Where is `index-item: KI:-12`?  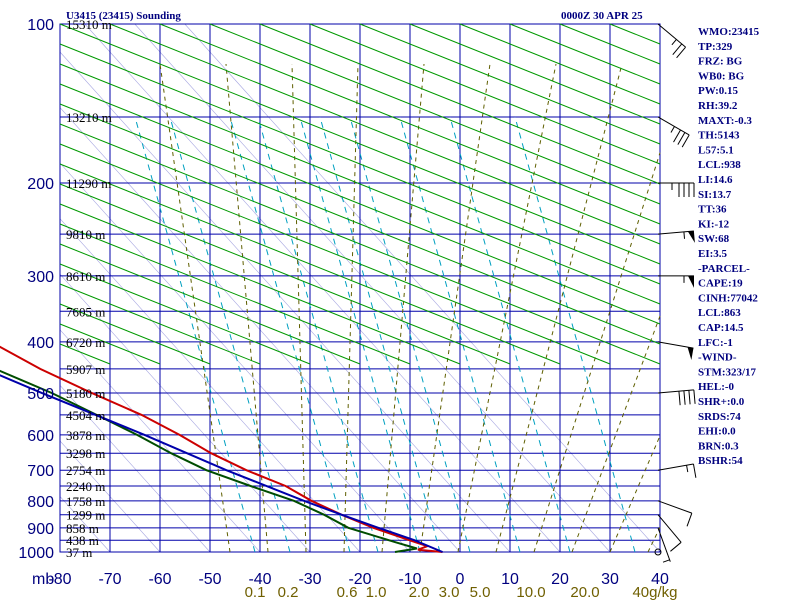
index-item: KI:-12 is located at coordinates (714, 224).